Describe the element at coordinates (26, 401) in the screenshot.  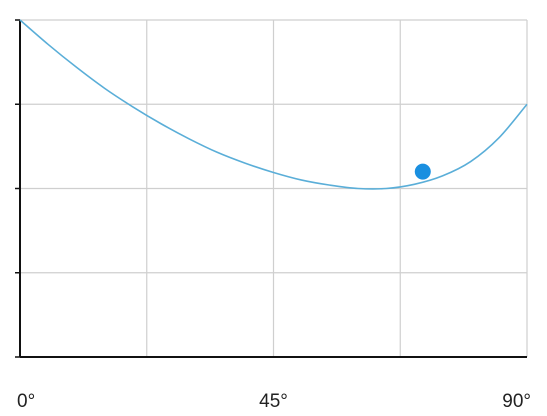
I see `x-tick-label: 0°` at that location.